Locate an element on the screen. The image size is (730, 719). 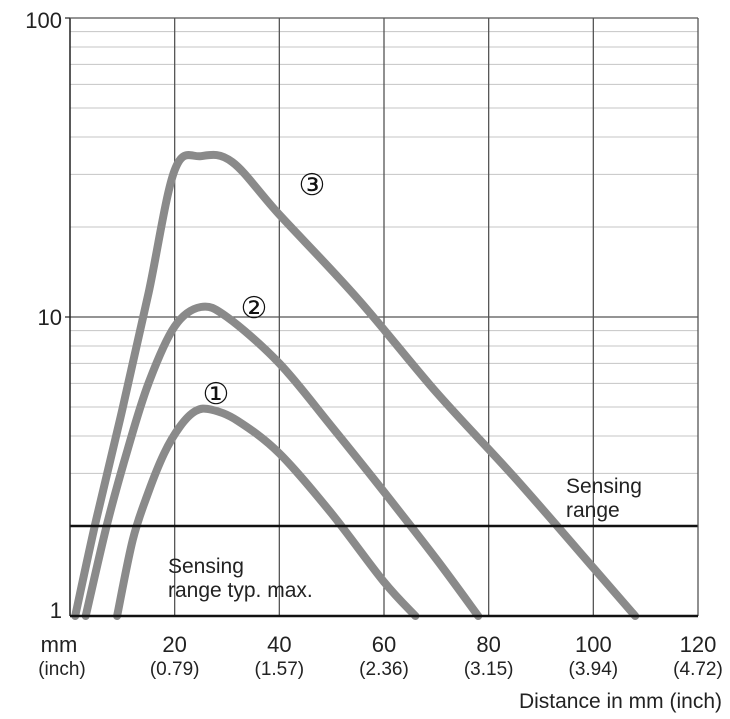
x-tick-inch-label: (3.15) is located at coordinates (489, 669).